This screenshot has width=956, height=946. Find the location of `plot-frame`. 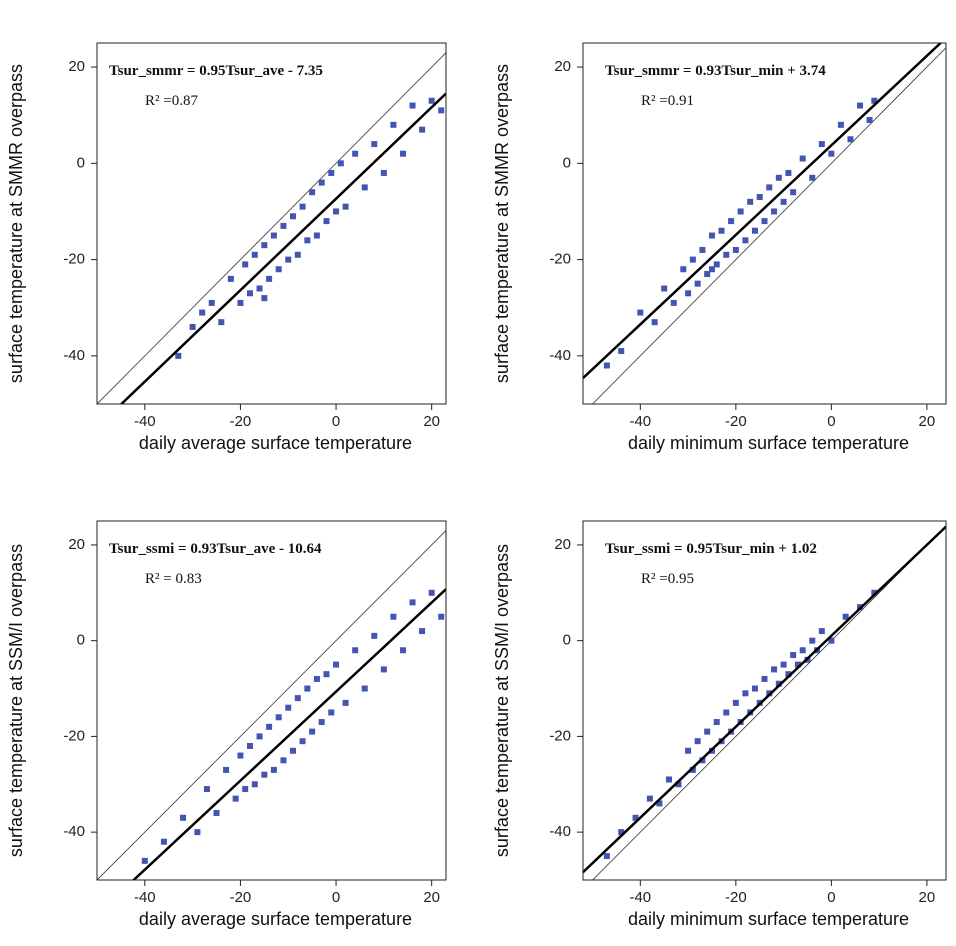

plot-frame is located at coordinates (271, 223).